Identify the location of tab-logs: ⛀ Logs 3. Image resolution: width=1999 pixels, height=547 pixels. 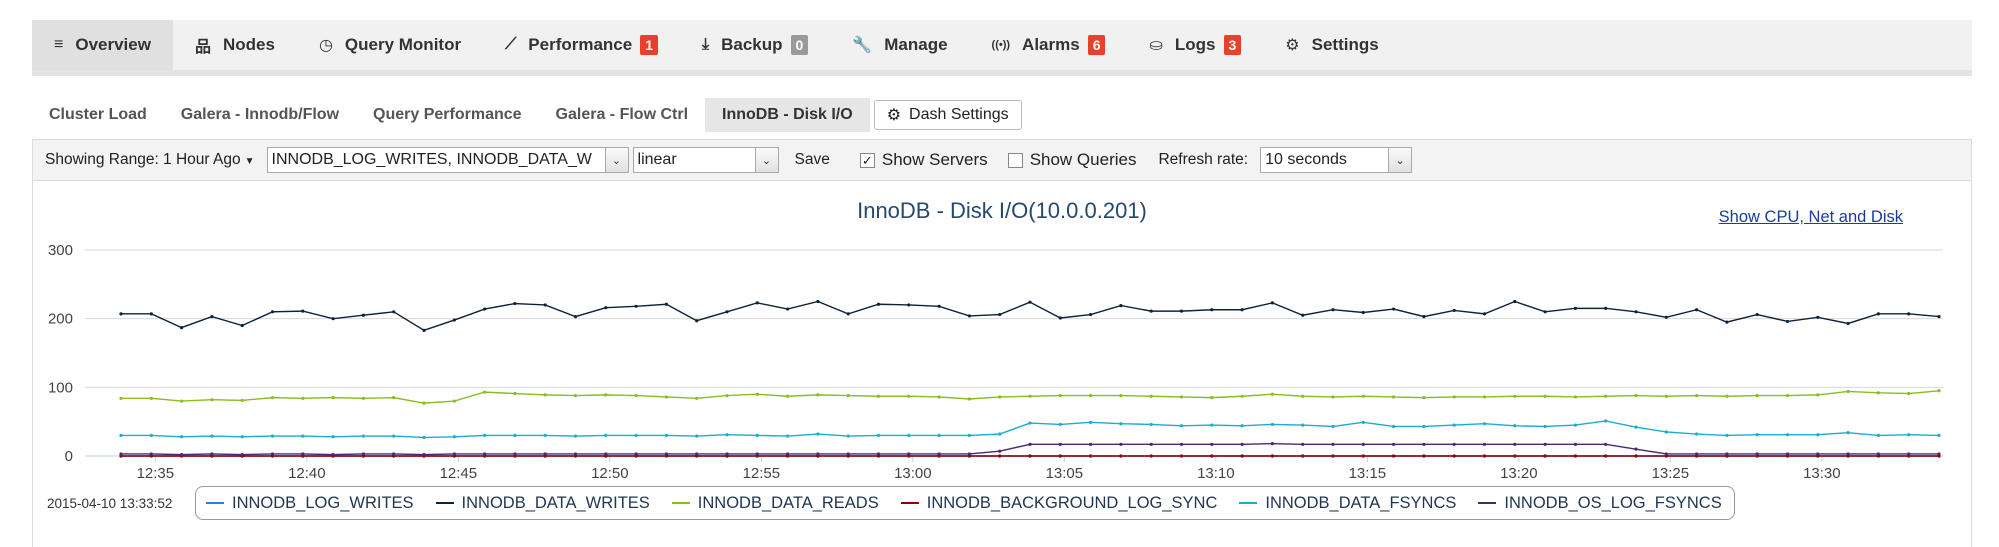
(1195, 45).